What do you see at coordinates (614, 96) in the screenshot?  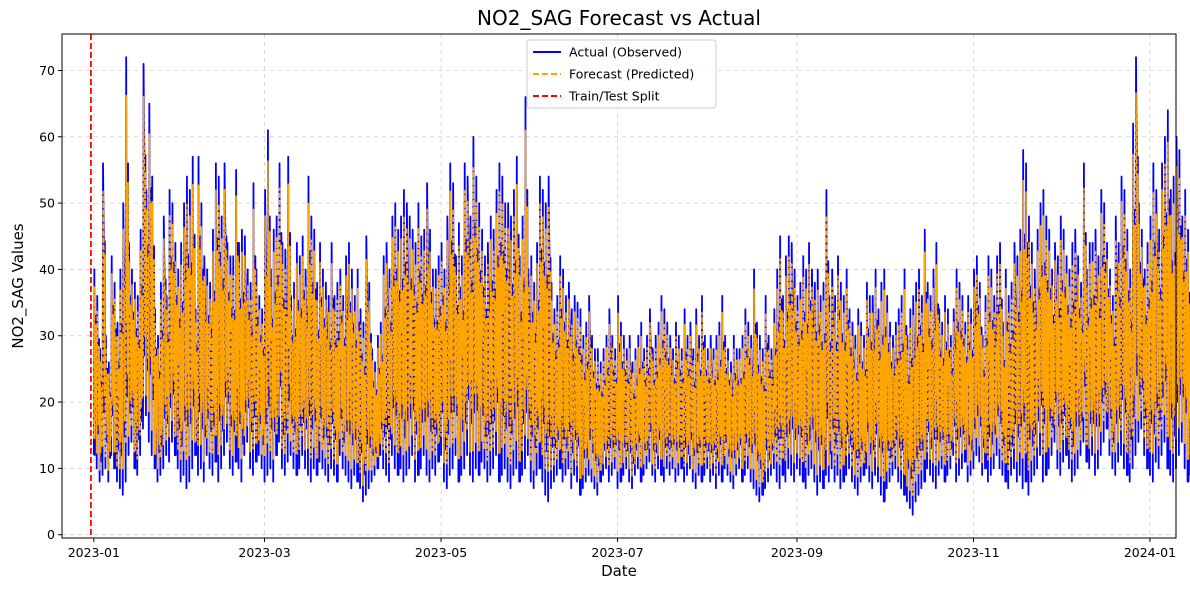 I see `legend-label-split: Train/Test Split` at bounding box center [614, 96].